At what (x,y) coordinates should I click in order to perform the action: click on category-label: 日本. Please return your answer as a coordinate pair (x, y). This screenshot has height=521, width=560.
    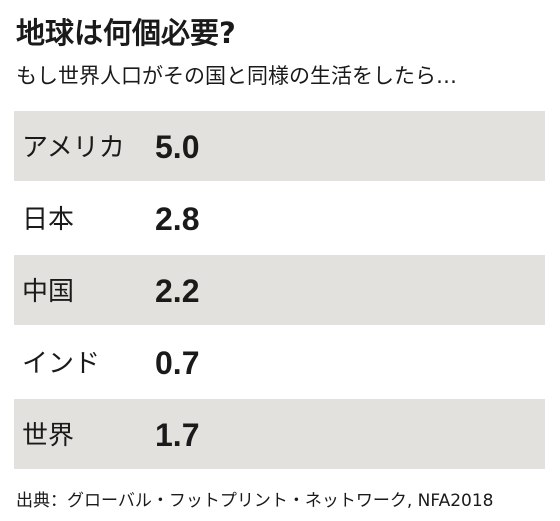
    Looking at the image, I should click on (48, 220).